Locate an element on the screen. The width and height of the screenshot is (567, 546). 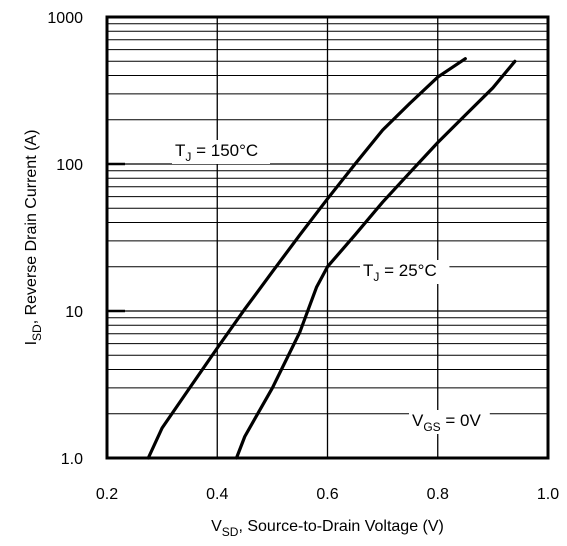
x-axis-title-rest: , Source-to-Drain Voltage (V) is located at coordinates (340, 526).